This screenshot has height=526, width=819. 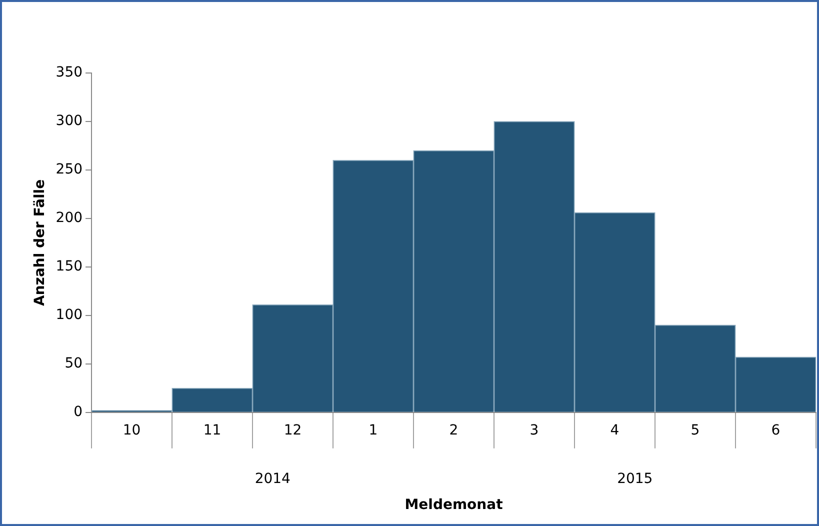 What do you see at coordinates (69, 315) in the screenshot?
I see `y-tick-label: 100` at bounding box center [69, 315].